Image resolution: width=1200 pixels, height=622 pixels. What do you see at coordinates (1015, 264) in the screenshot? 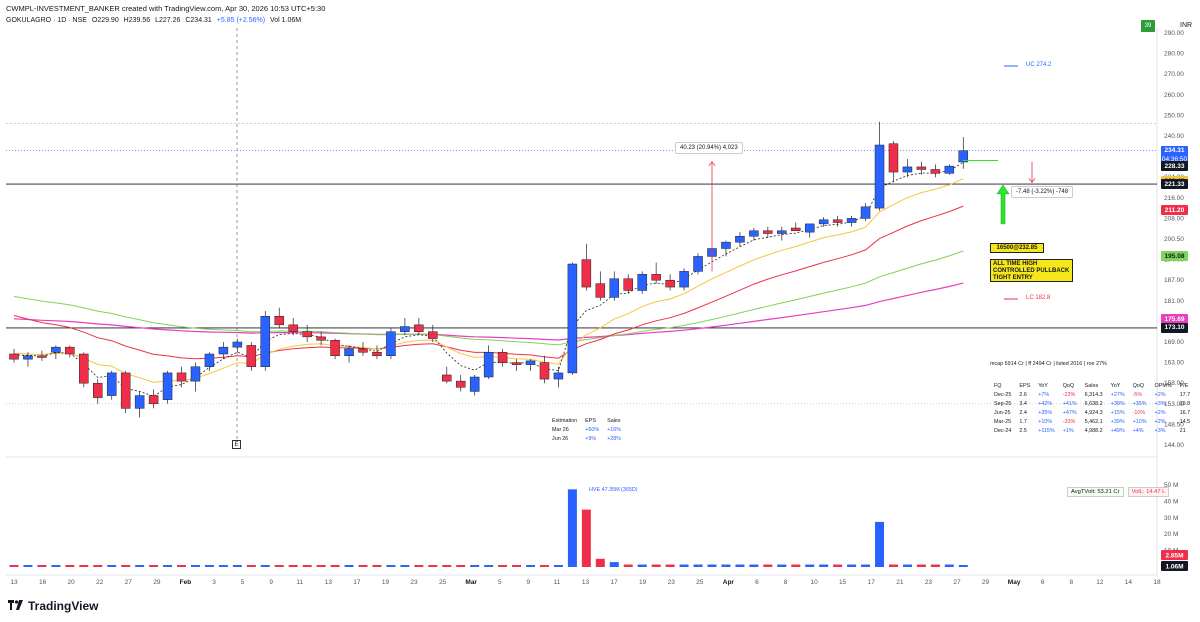
I see `note-line: ALL TIME HIGH` at bounding box center [1015, 264].